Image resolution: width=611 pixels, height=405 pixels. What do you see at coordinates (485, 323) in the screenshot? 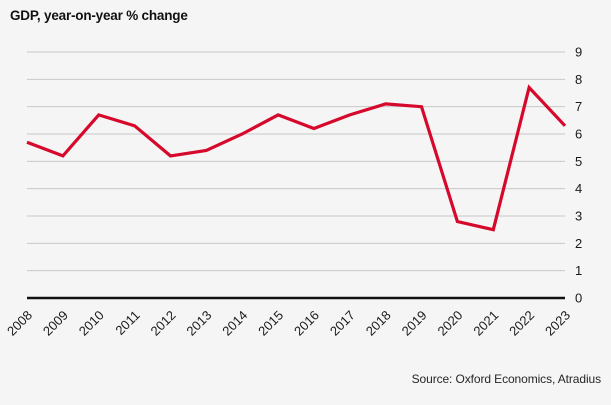
I see `x-tick-label: 2021` at bounding box center [485, 323].